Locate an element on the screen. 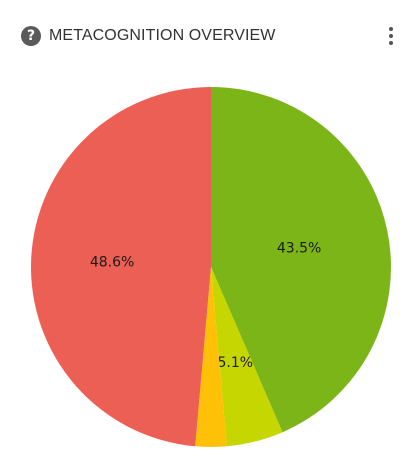 This screenshot has height=457, width=419. card-title: METACOGNITION OVERVIEW is located at coordinates (162, 35).